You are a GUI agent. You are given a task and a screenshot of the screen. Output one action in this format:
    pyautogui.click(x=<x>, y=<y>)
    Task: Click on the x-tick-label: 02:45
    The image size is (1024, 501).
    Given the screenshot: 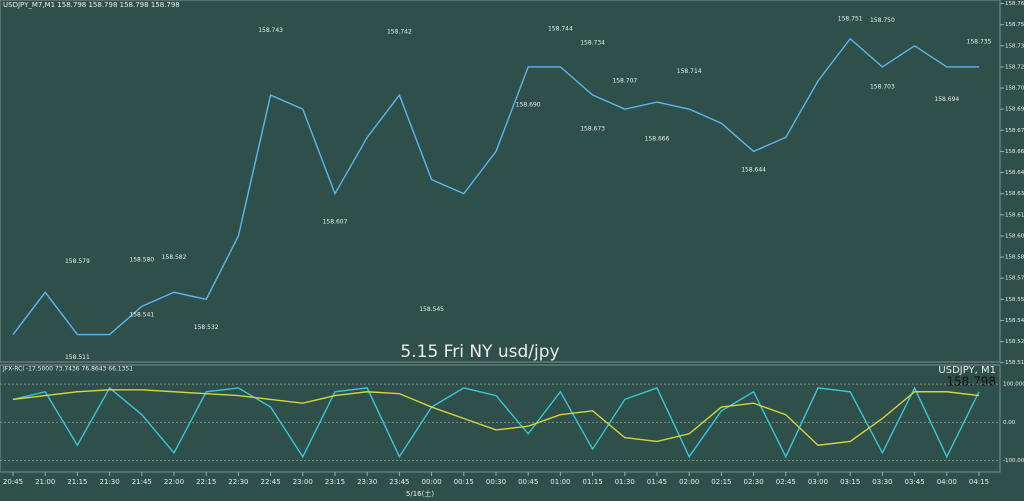 What is the action you would take?
    pyautogui.click(x=786, y=482)
    